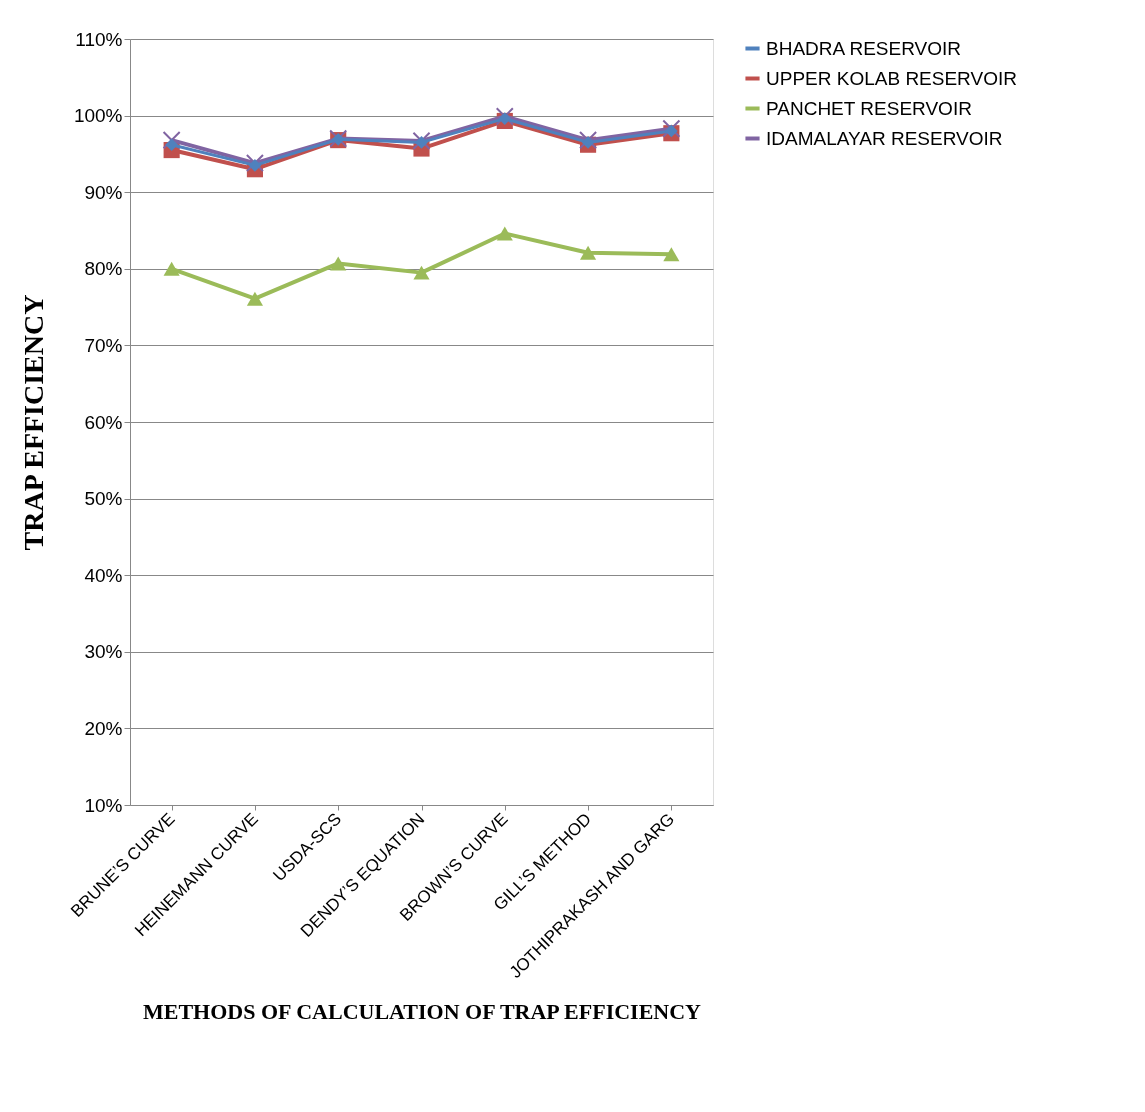  What do you see at coordinates (99, 39) in the screenshot?
I see `y-tick-label: 110%` at bounding box center [99, 39].